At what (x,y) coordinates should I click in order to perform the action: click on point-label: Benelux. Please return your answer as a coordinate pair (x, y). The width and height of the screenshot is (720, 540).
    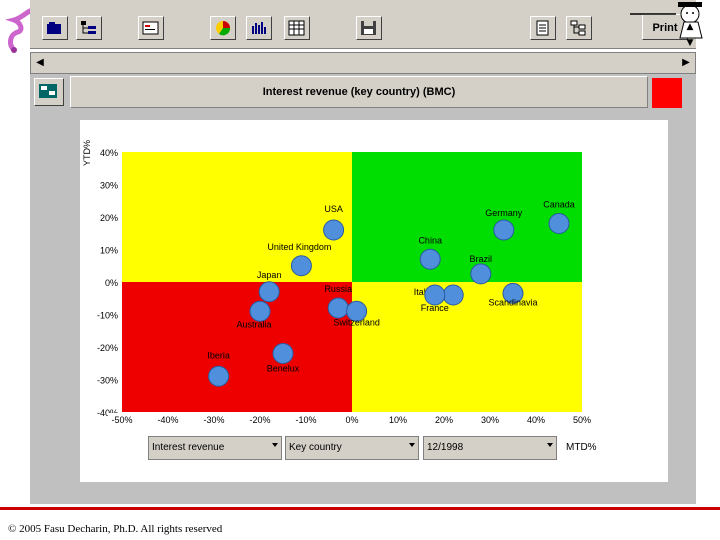
    Looking at the image, I should click on (283, 369).